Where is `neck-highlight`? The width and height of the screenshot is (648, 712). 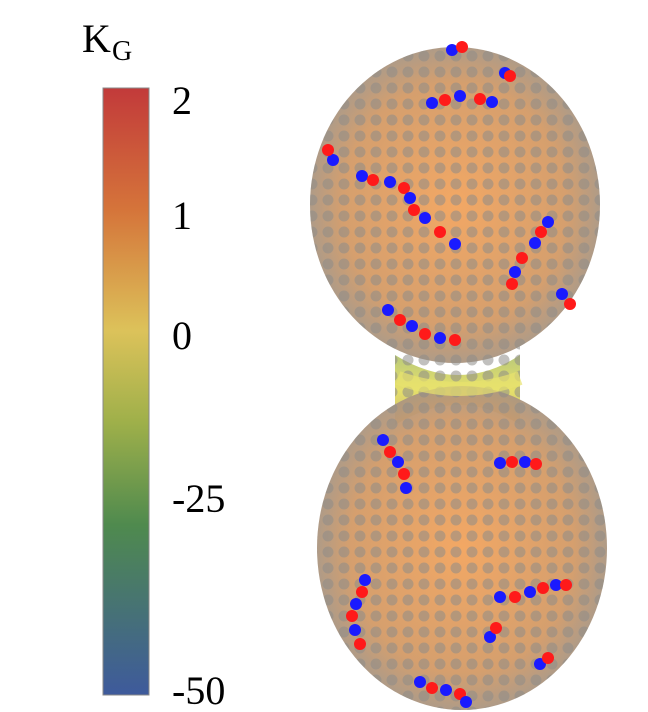
neck-highlight is located at coordinates (459, 383).